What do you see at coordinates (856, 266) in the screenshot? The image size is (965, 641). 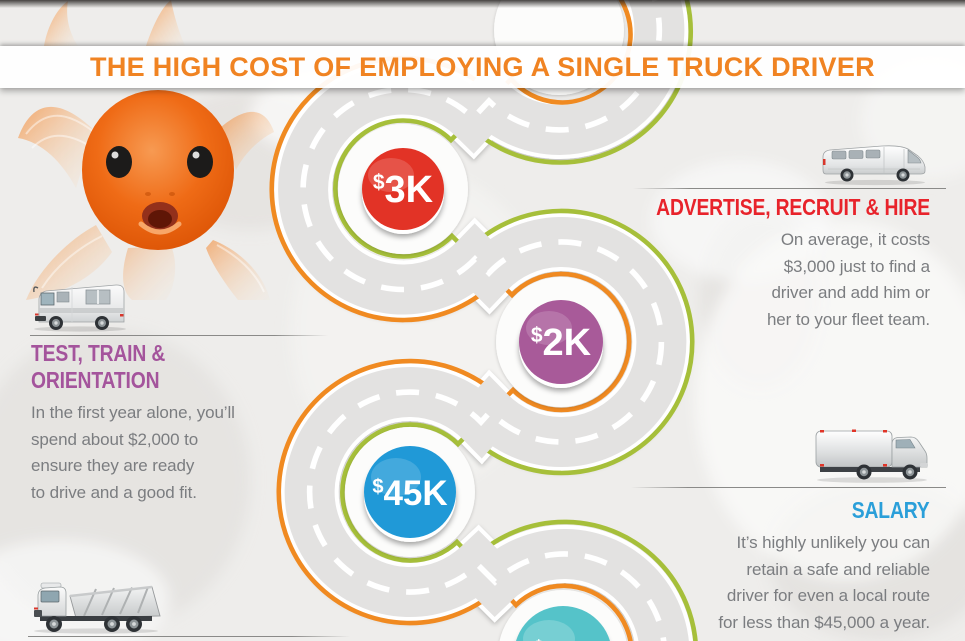 I see `body-line: $3,000 just to find a` at bounding box center [856, 266].